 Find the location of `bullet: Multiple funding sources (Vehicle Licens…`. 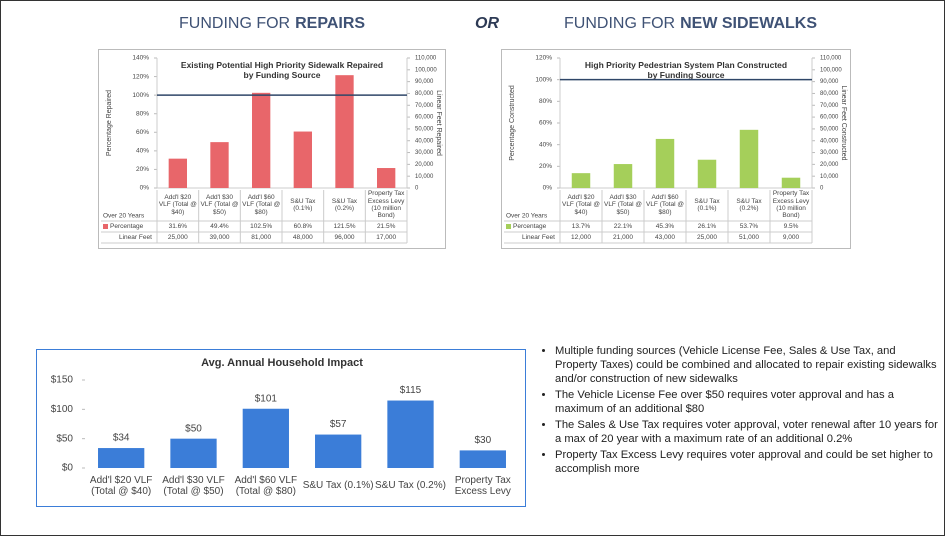

bullet: Multiple funding sources (Vehicle Licens… is located at coordinates (747, 365).